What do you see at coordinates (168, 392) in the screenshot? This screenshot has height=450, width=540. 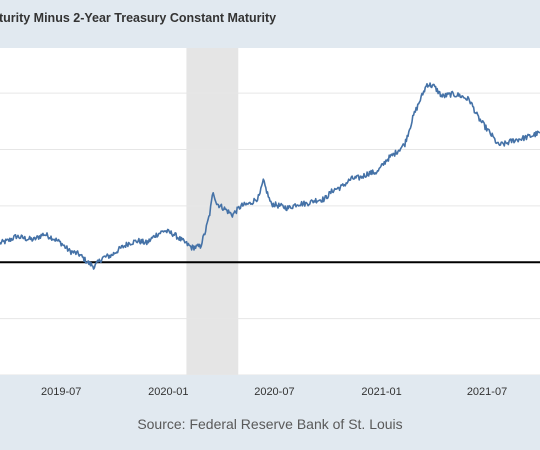 I see `x-tick-label: 2020-01` at bounding box center [168, 392].